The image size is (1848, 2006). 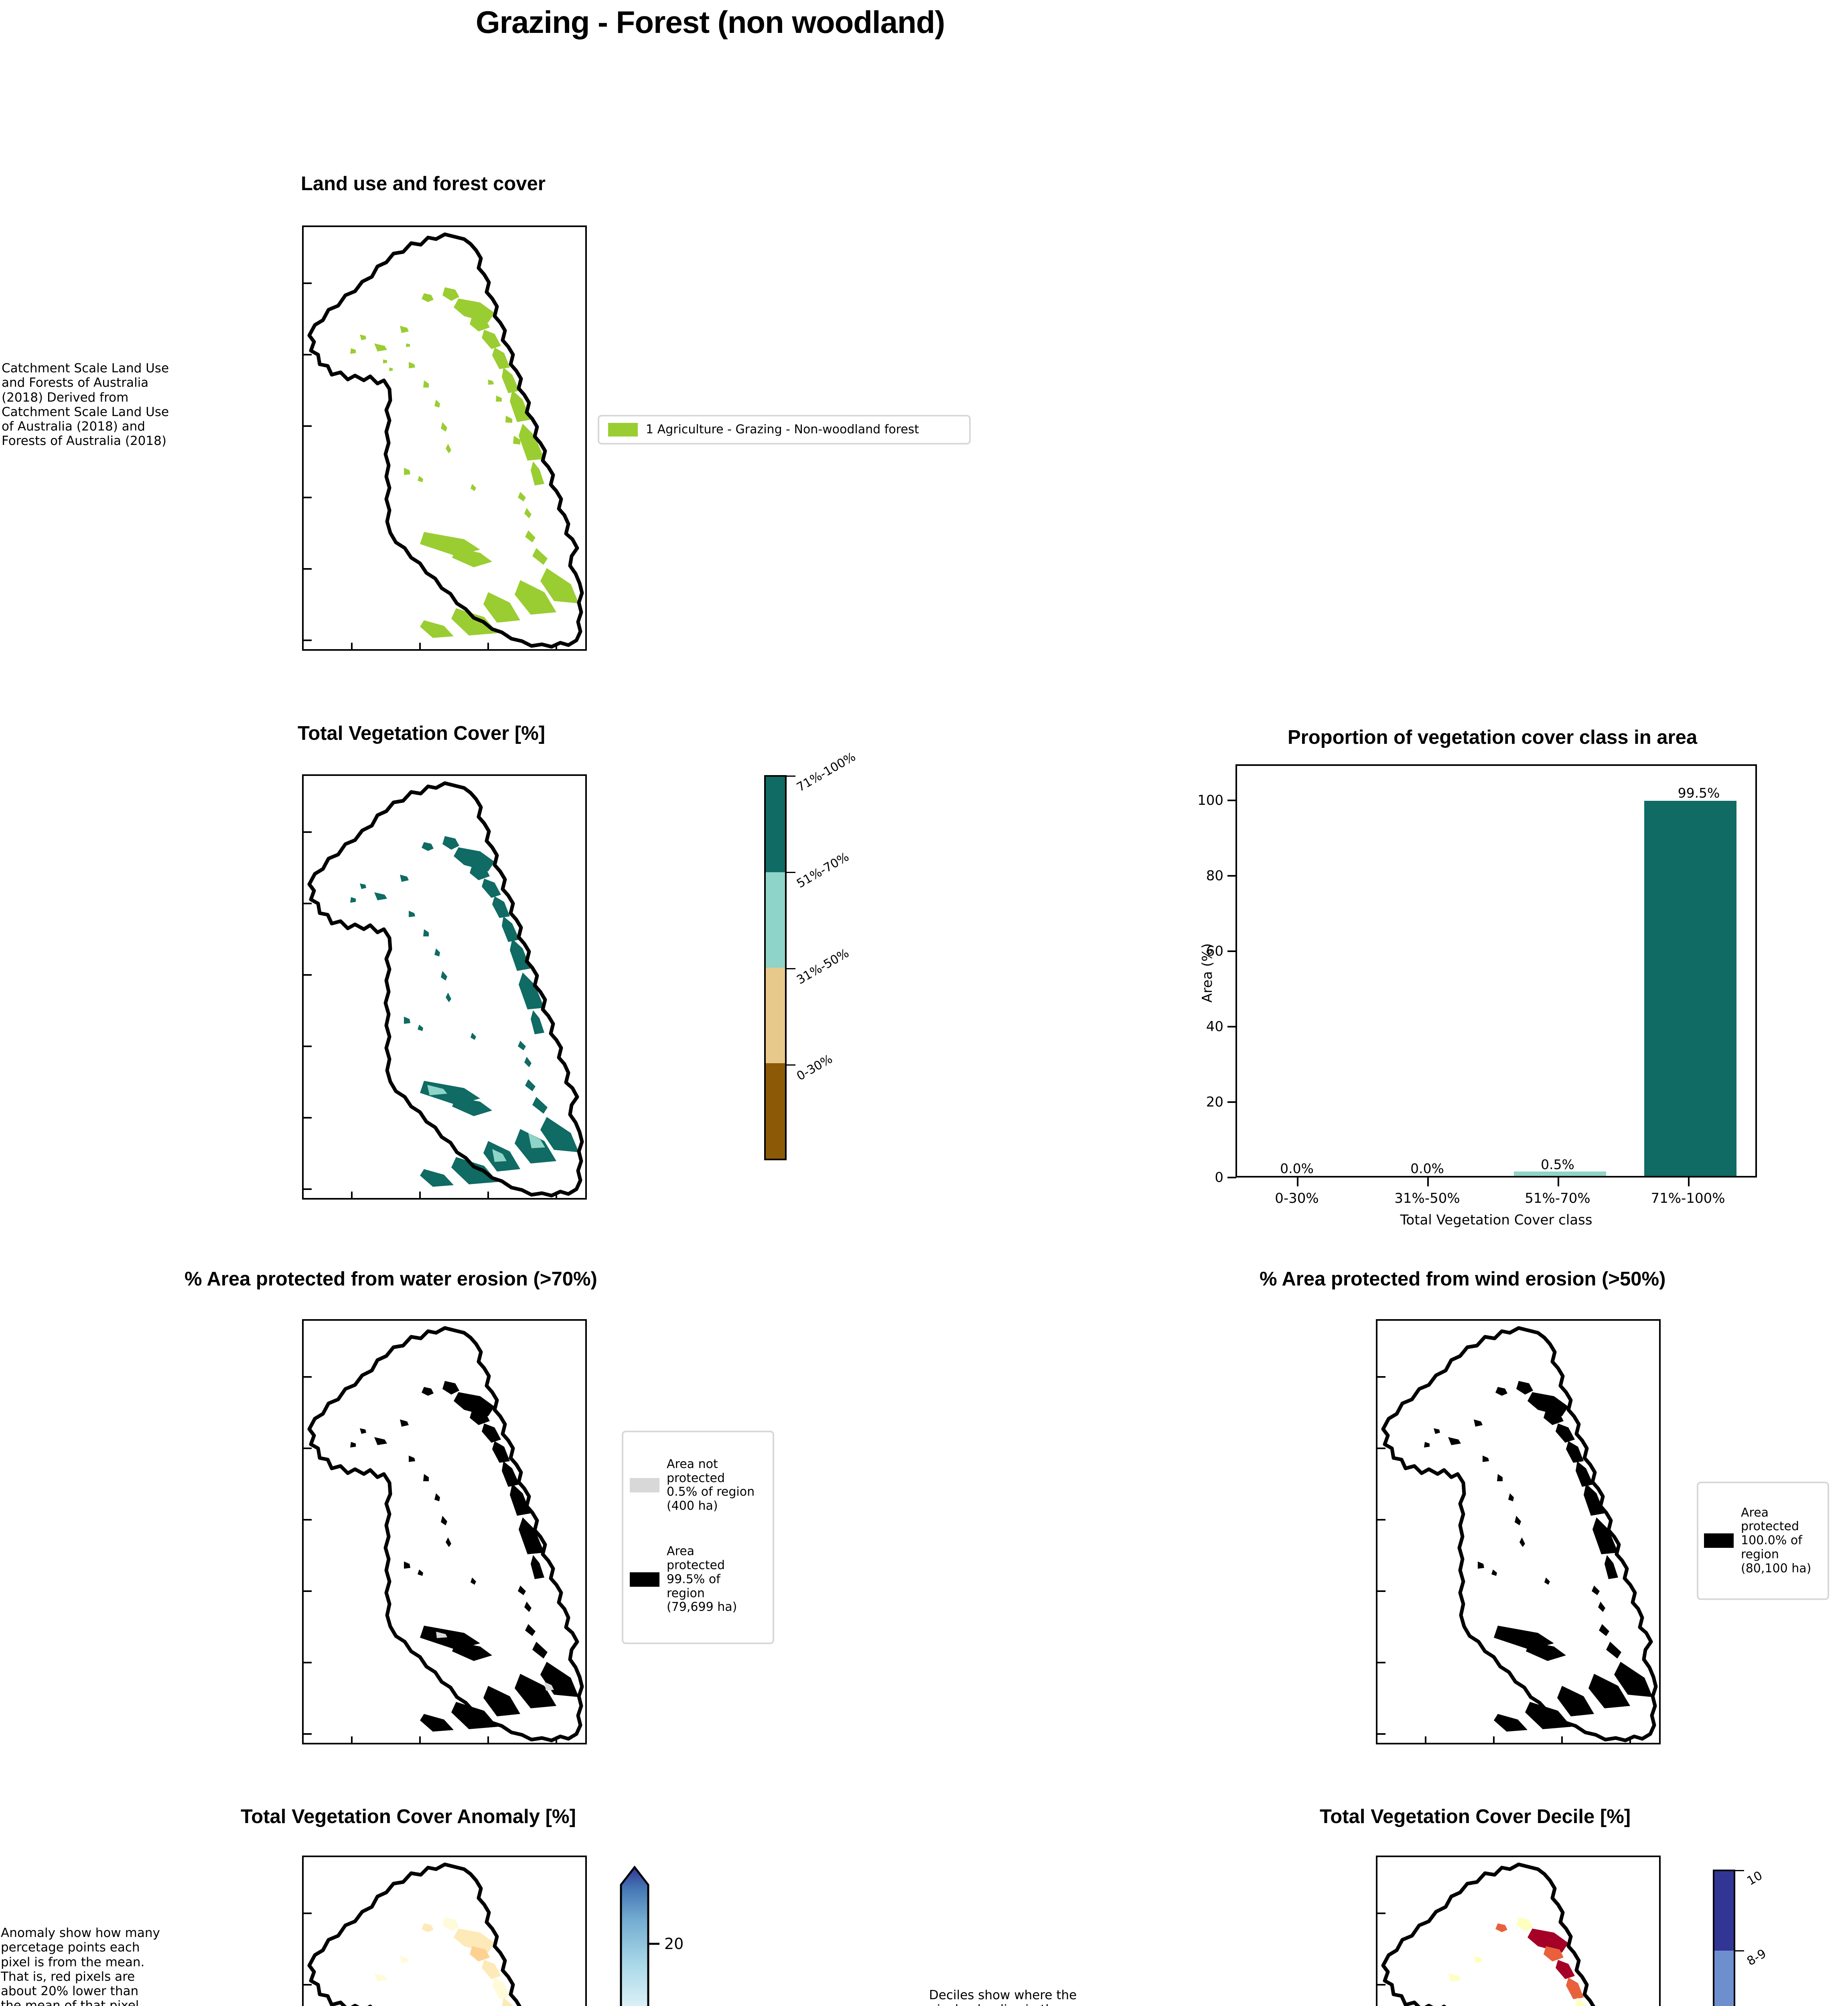 I want to click on anomaly-pixels, so click(x=443, y=1962).